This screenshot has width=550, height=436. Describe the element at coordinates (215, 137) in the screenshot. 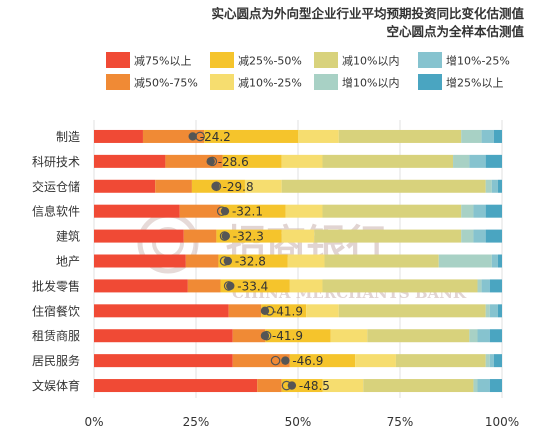

I see `dot-value-label: -24.2` at that location.